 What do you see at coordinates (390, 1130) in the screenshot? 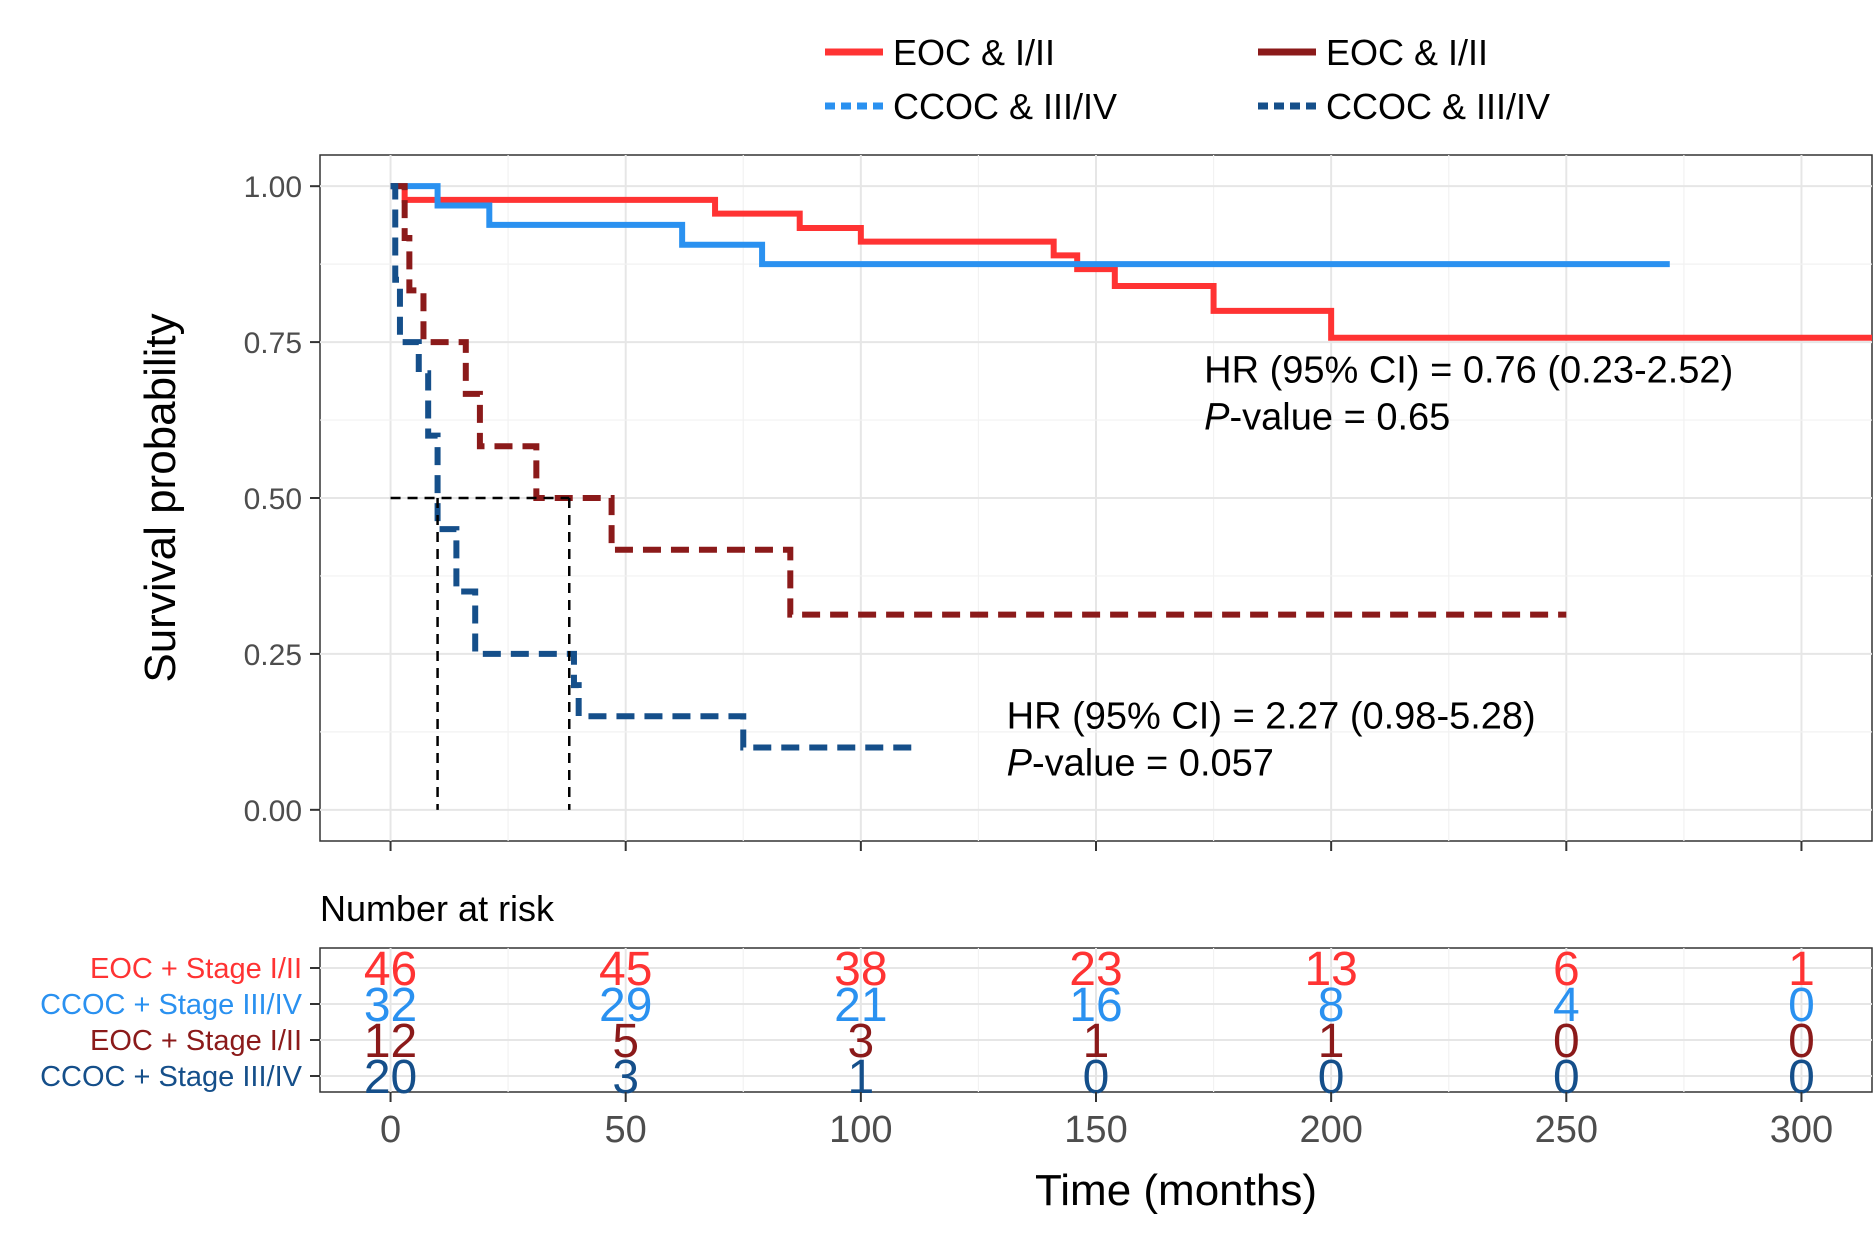
I see `x-tick-label: 0` at bounding box center [390, 1130].